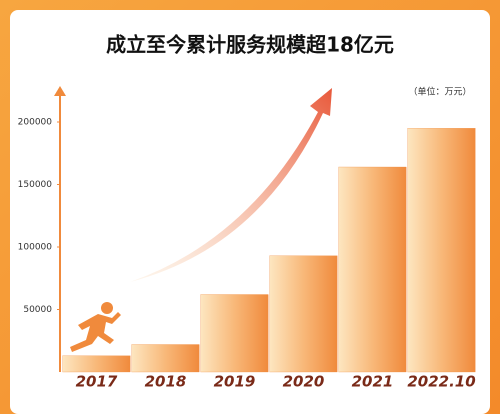 This screenshot has height=414, width=500. Describe the element at coordinates (35, 248) in the screenshot. I see `y-tick-label: 100000` at that location.